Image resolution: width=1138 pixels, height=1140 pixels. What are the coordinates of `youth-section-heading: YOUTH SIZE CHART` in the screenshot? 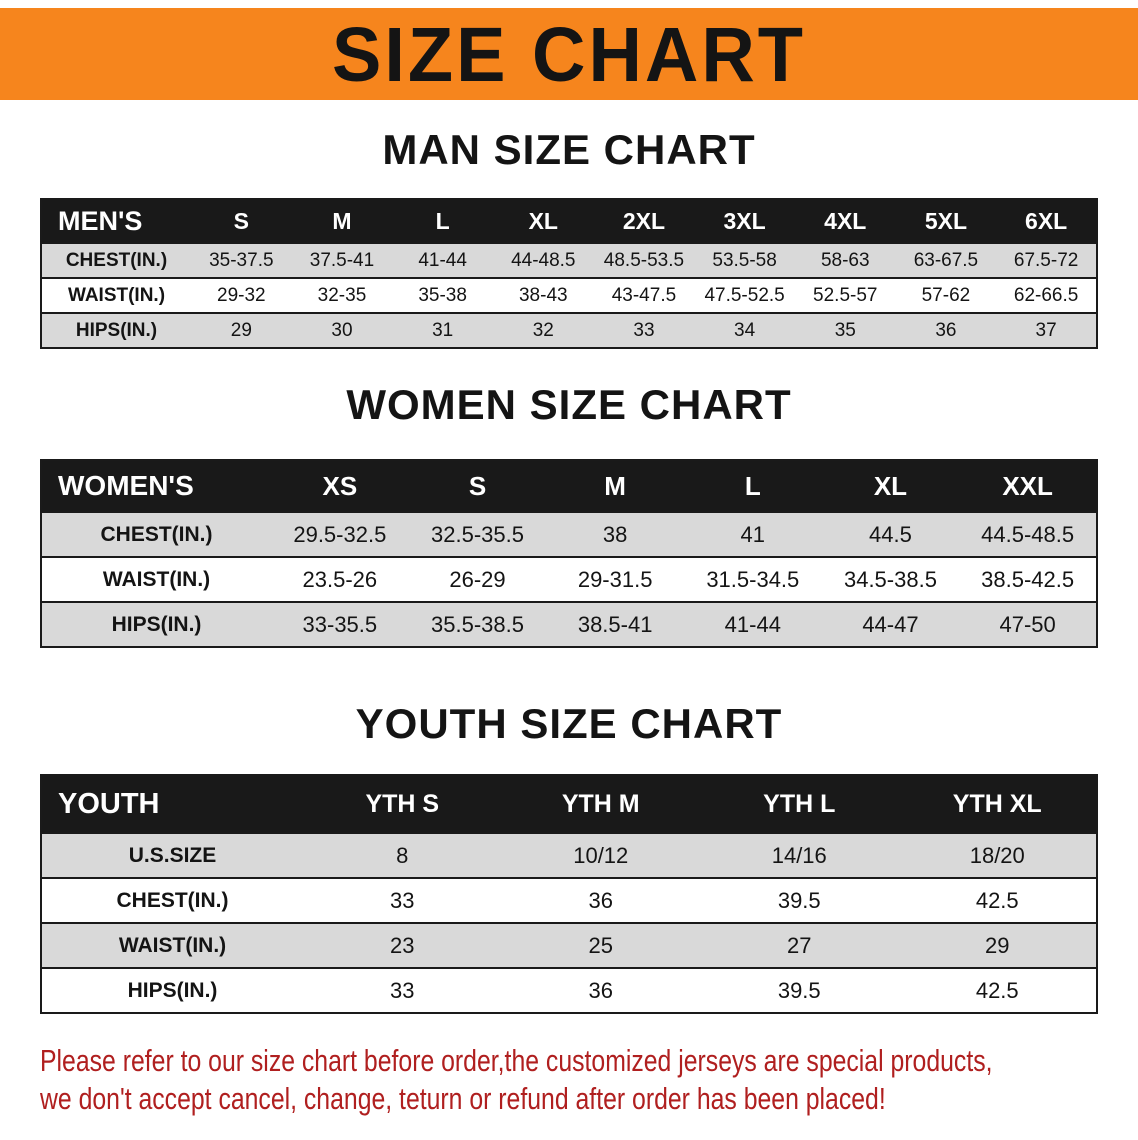 It's located at (569, 723).